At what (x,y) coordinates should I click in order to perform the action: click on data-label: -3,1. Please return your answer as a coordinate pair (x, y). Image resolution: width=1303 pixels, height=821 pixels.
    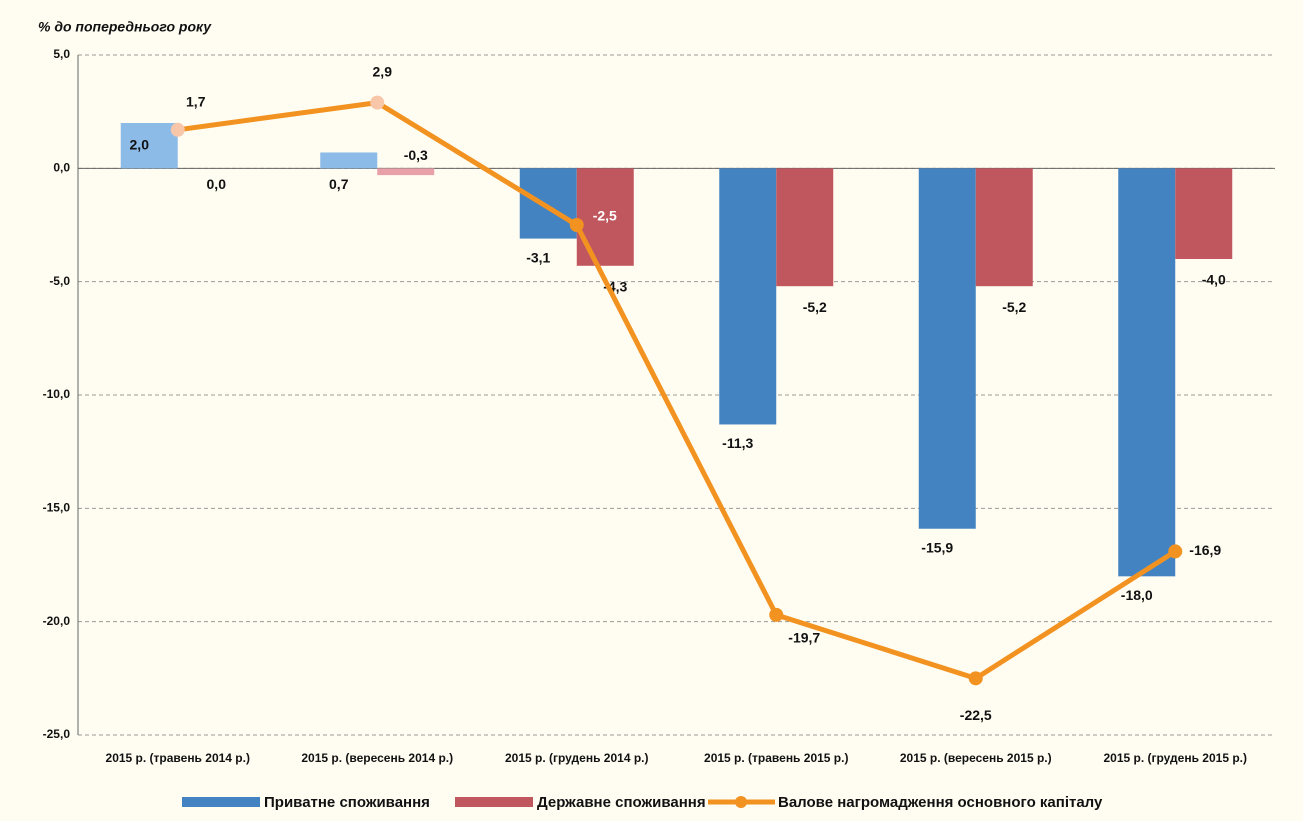
    Looking at the image, I should click on (538, 257).